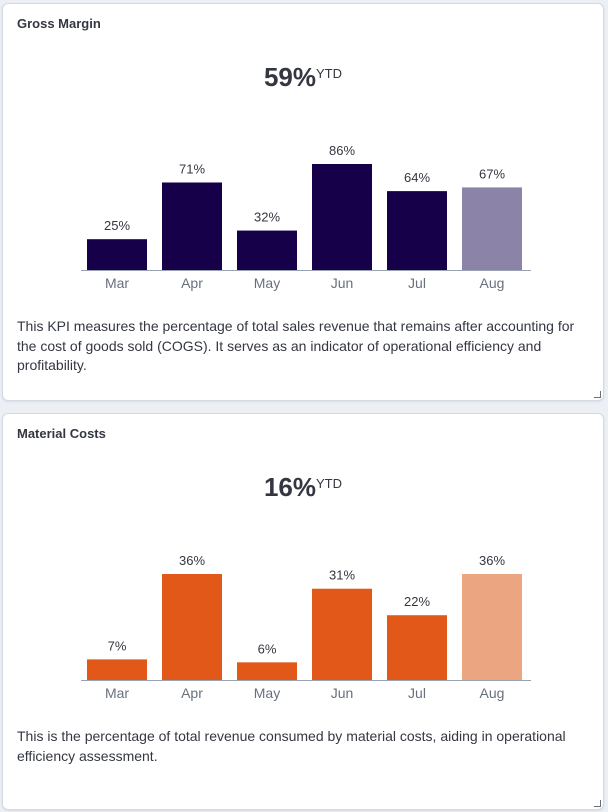  Describe the element at coordinates (342, 150) in the screenshot. I see `data-label: 86%` at that location.